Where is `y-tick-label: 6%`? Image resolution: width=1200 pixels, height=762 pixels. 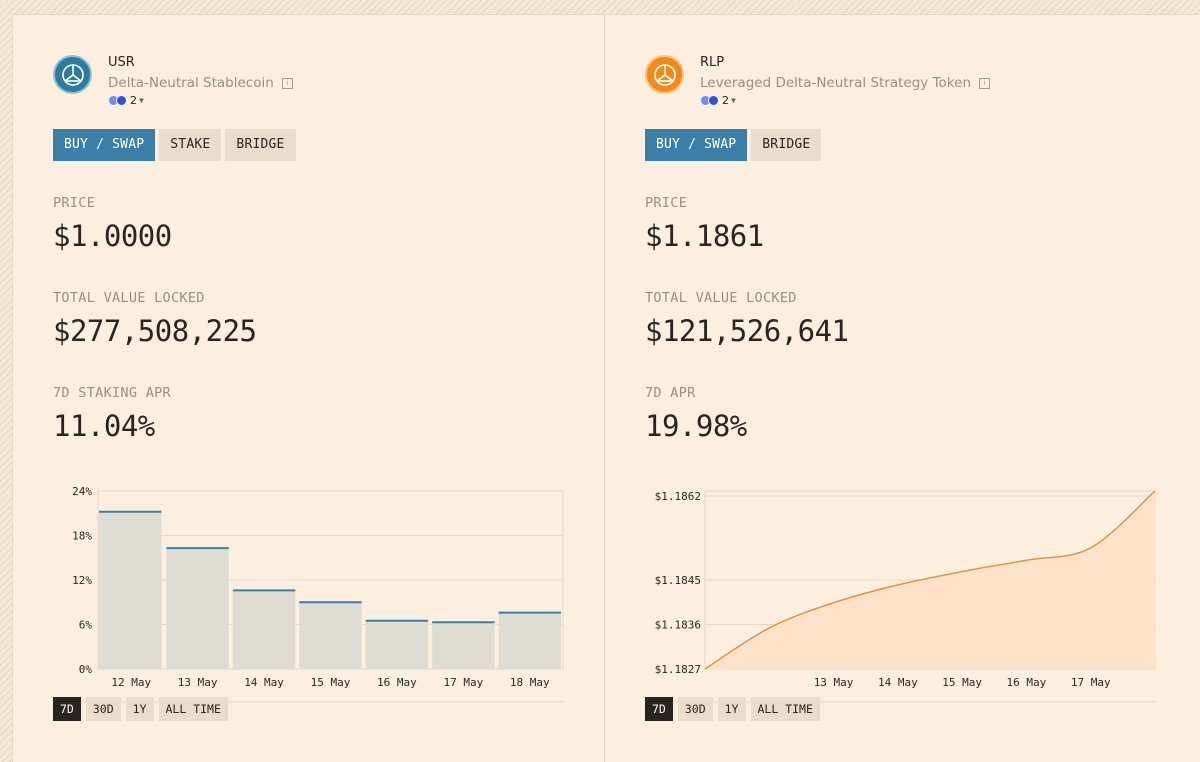
y-tick-label: 6% is located at coordinates (86, 625).